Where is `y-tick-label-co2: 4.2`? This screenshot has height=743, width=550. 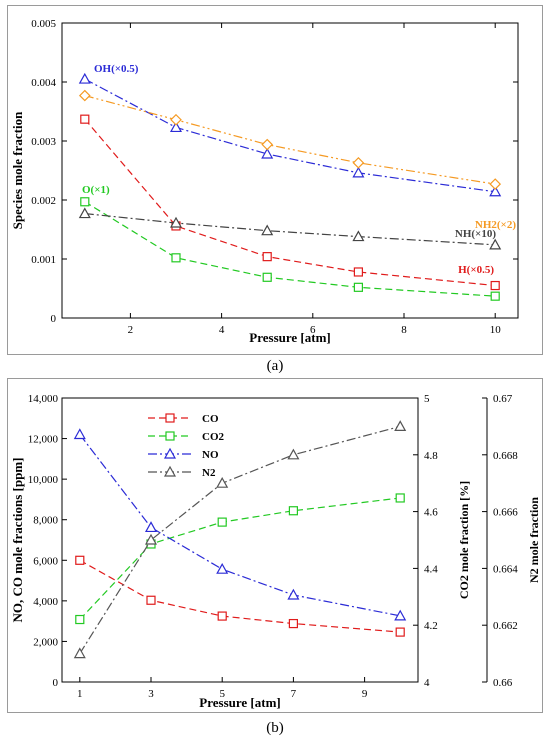 y-tick-label-co2: 4.2 is located at coordinates (431, 626).